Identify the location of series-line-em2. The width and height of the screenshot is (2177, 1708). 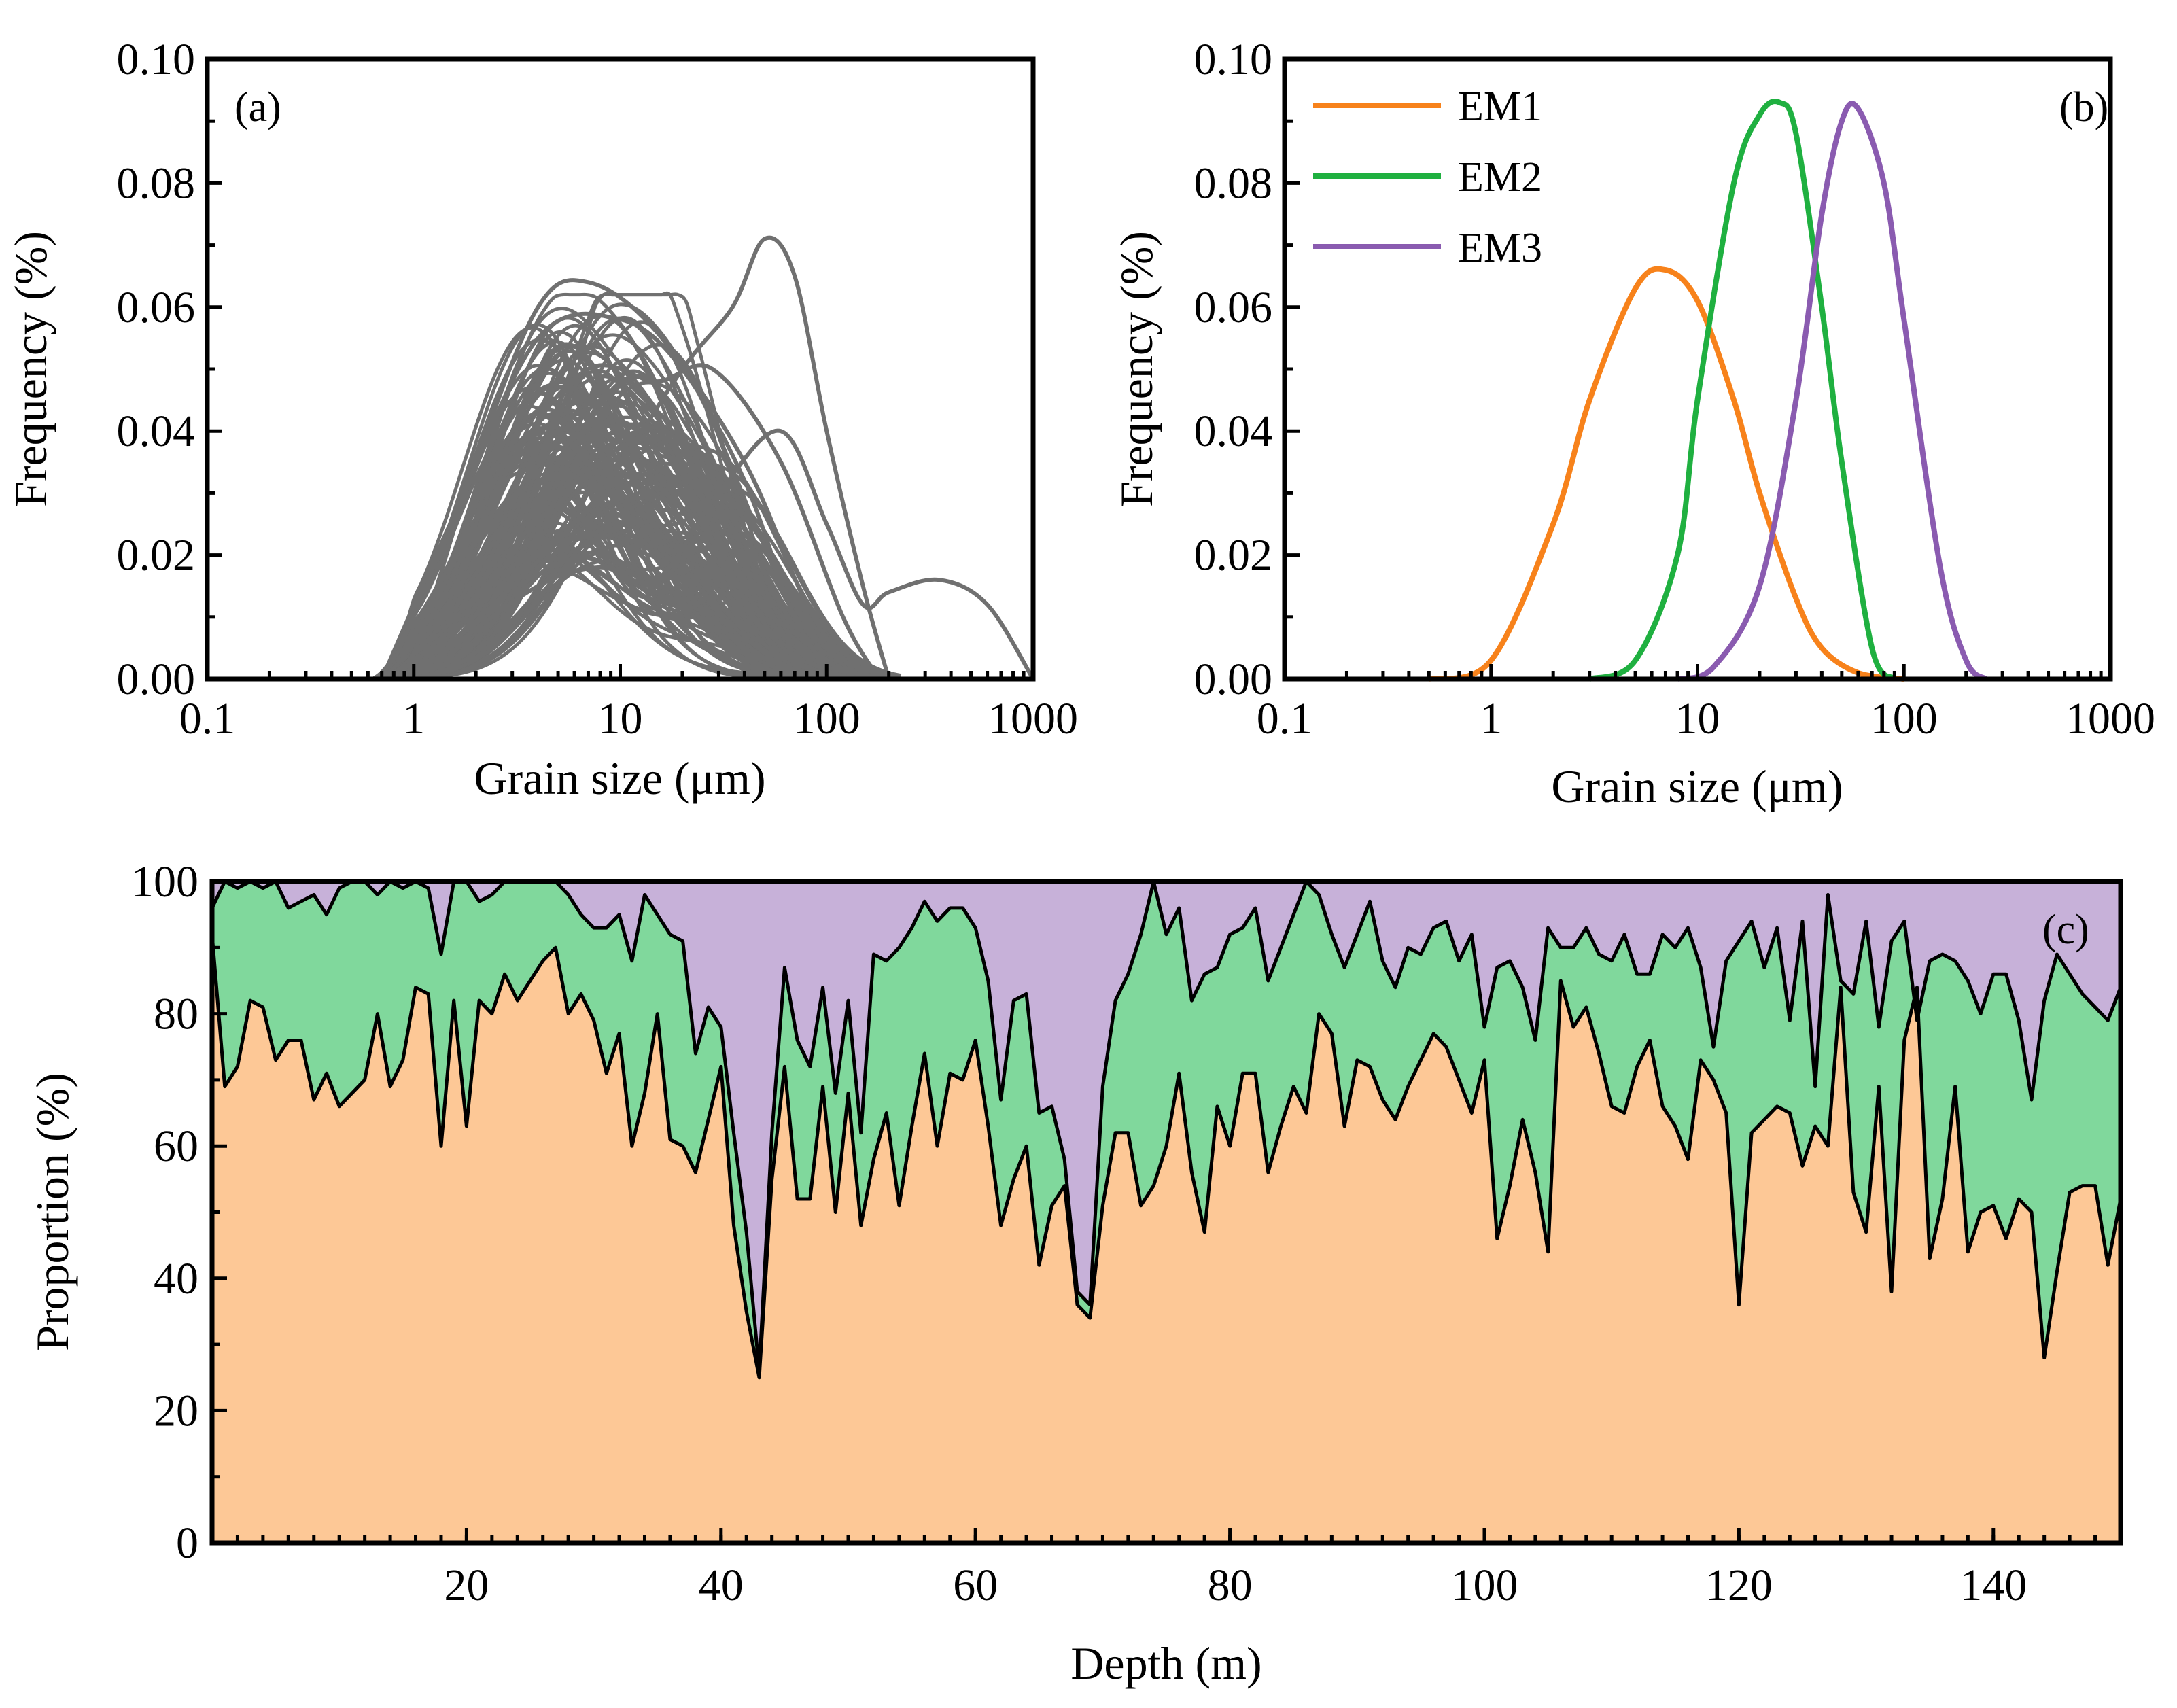
(1742, 390).